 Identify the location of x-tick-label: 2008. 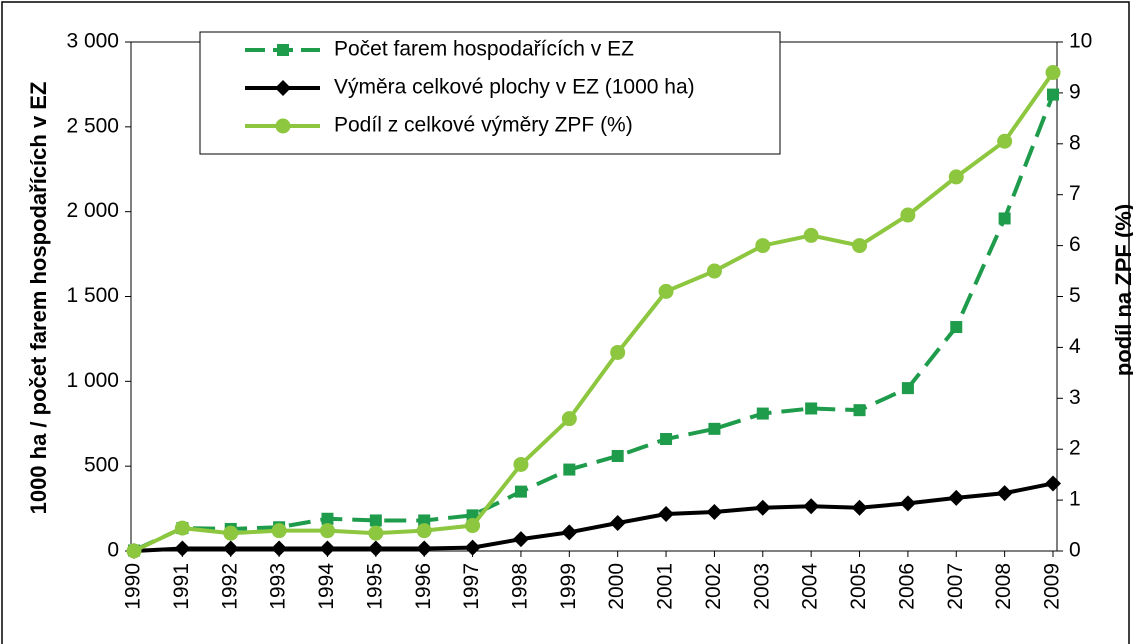
(1003, 586).